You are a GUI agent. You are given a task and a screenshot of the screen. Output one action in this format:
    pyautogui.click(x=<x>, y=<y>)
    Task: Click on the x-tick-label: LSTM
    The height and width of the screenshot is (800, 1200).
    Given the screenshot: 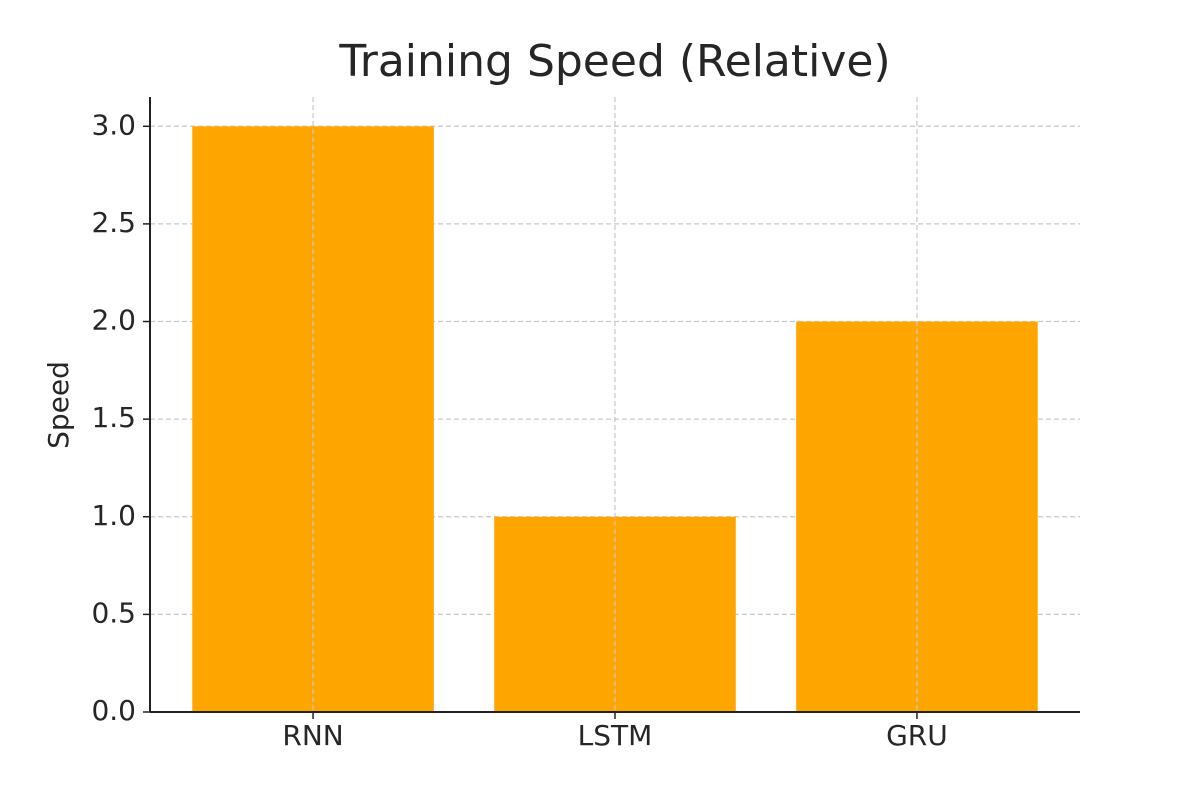 What is the action you would take?
    pyautogui.click(x=615, y=735)
    